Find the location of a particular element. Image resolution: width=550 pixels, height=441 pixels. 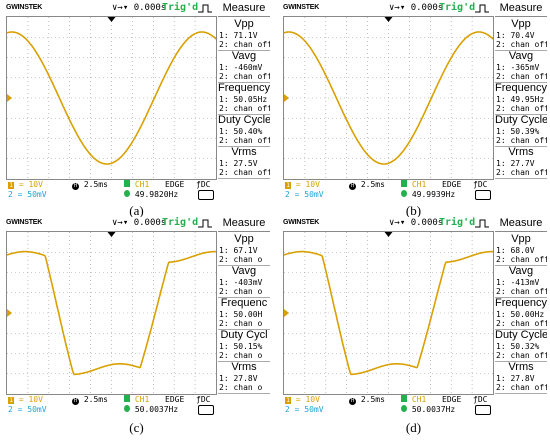

measurement-box: Vpp 1: 67.1V 2: chan o is located at coordinates (244, 249).